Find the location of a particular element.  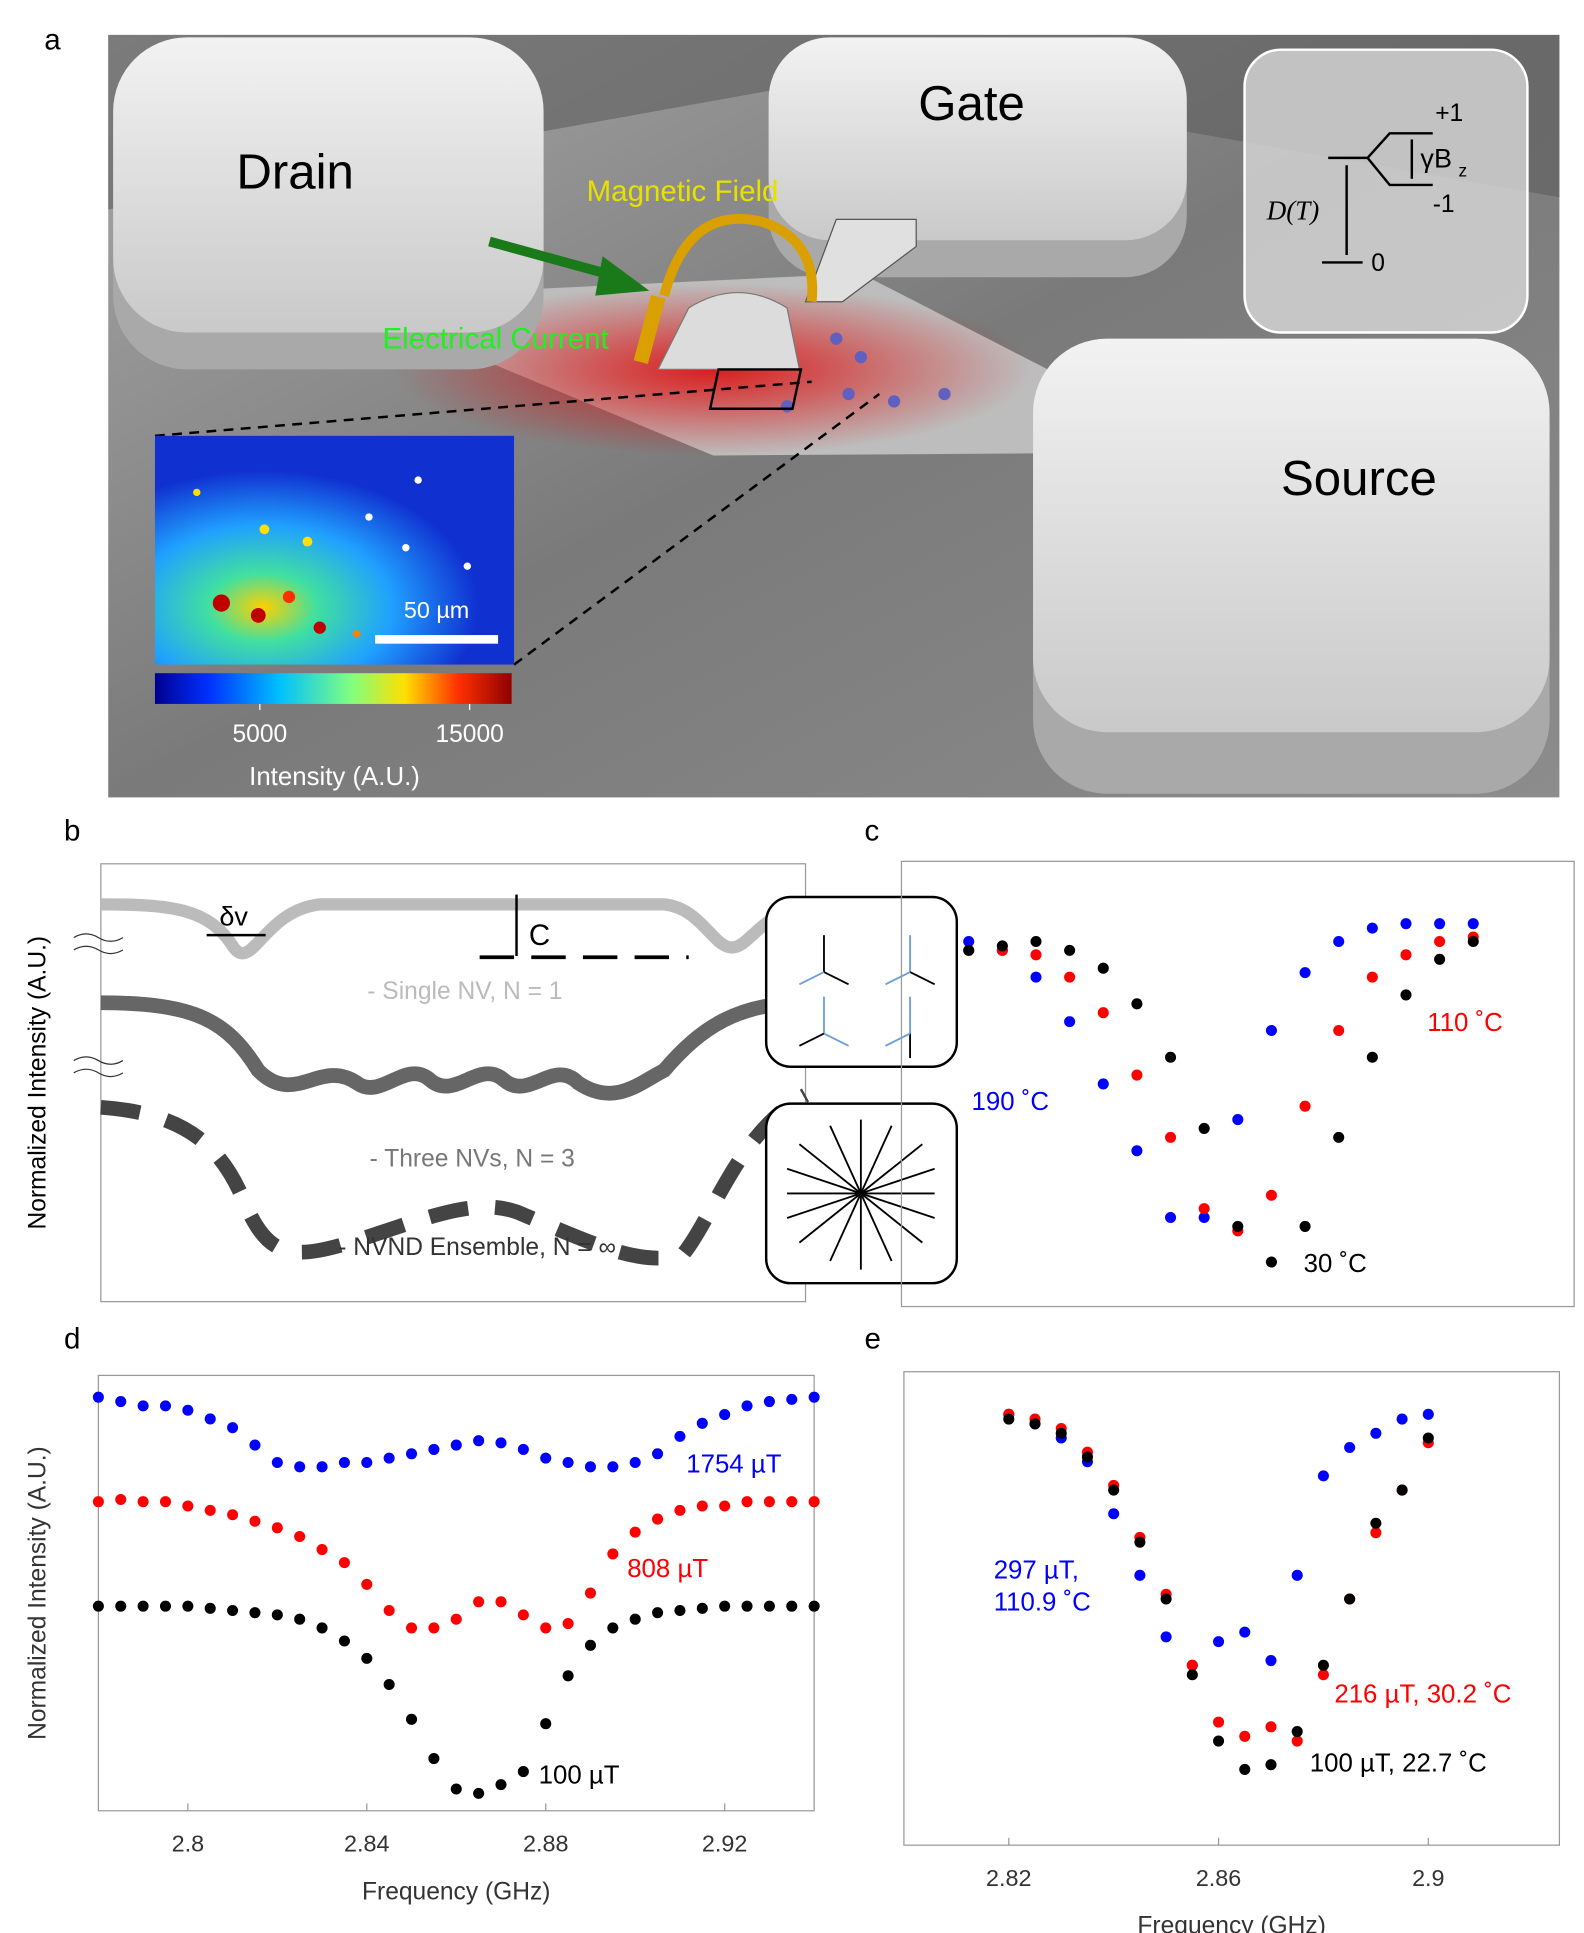

panel-label: c is located at coordinates (872, 830).